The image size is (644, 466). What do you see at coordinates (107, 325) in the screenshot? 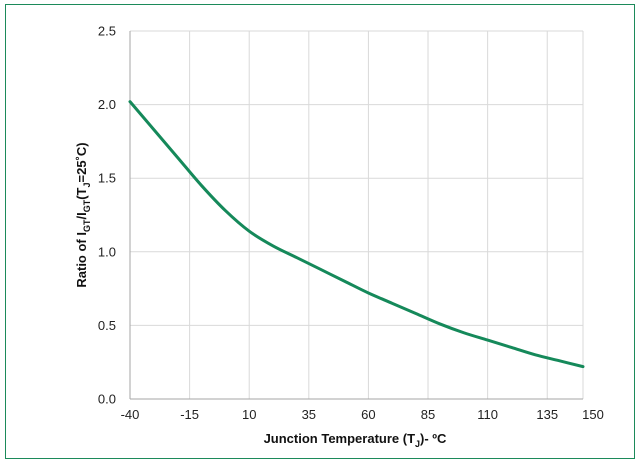
I see `y-tick-label: 0.5` at bounding box center [107, 325].